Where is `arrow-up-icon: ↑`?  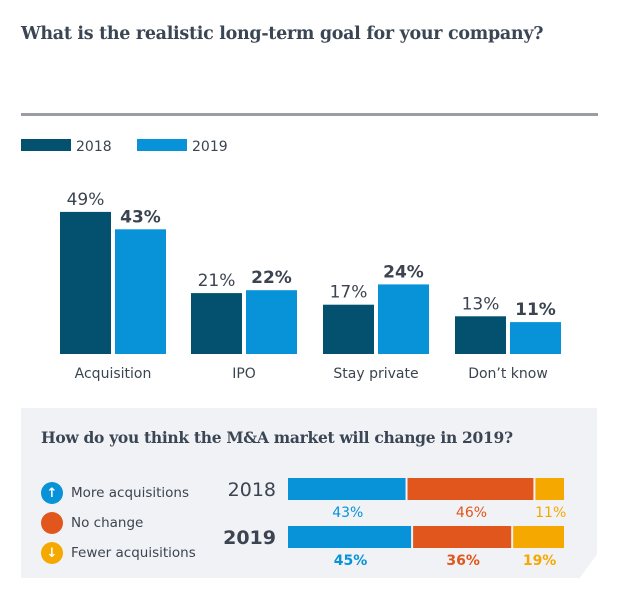 arrow-up-icon: ↑ is located at coordinates (52, 493).